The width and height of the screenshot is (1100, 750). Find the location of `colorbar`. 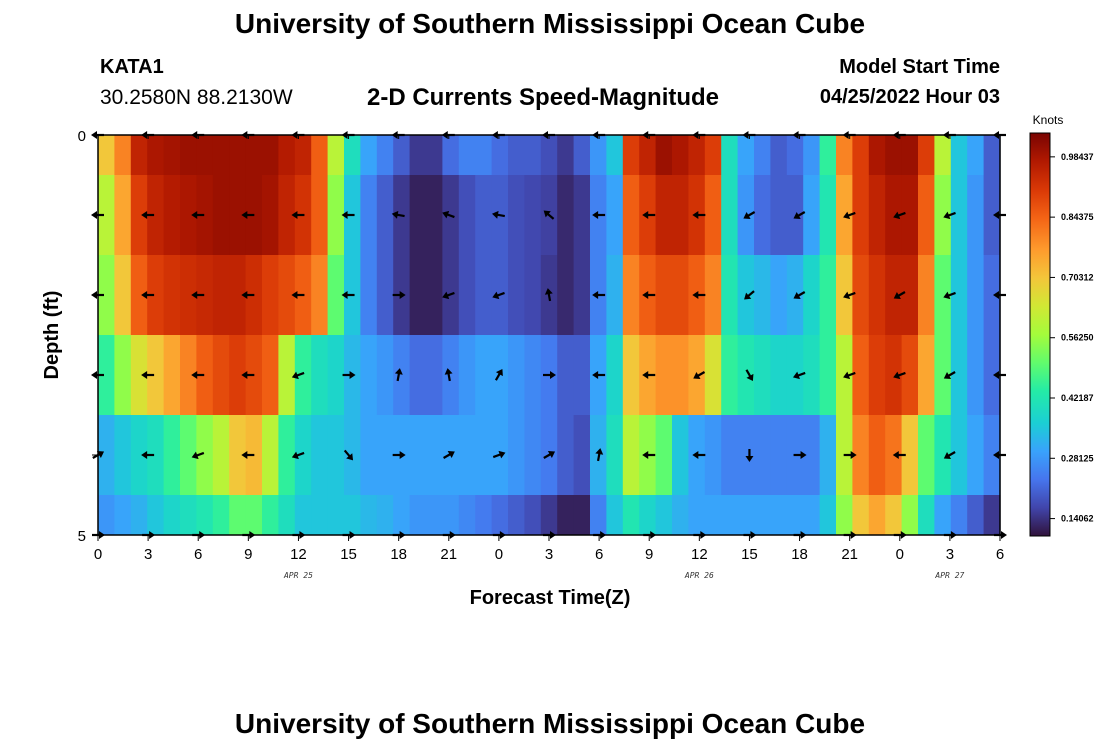

colorbar is located at coordinates (1040, 334).